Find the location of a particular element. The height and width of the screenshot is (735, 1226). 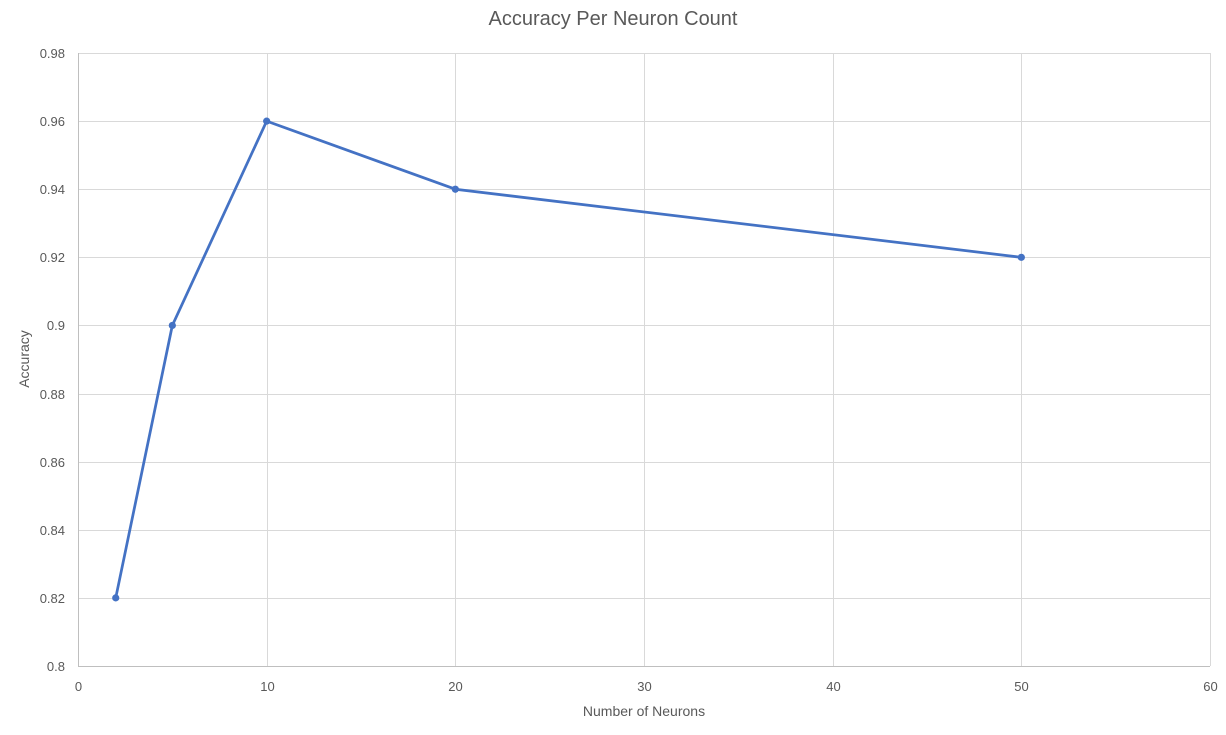

x-tick-label: 60 is located at coordinates (1210, 686).